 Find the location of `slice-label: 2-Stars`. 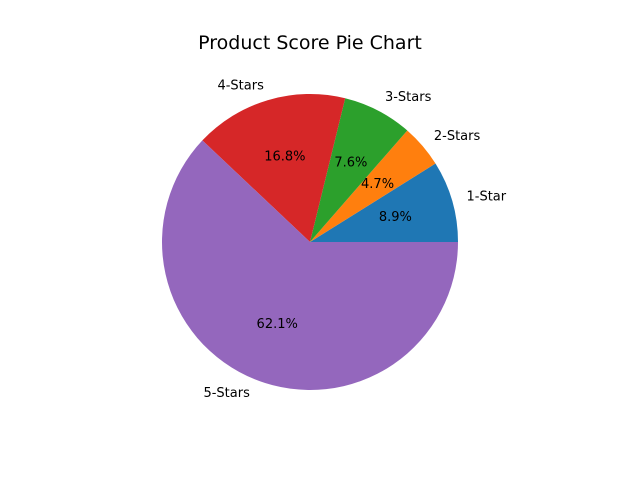

slice-label: 2-Stars is located at coordinates (457, 136).